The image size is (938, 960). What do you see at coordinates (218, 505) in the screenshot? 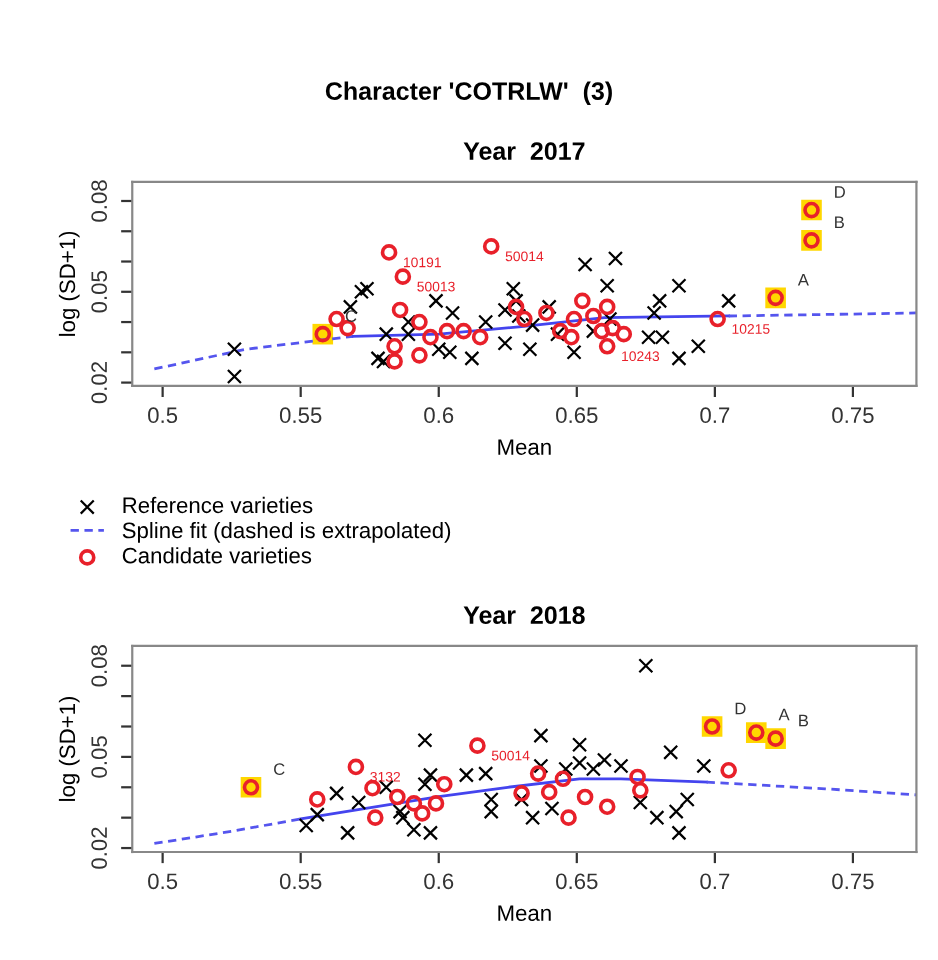
I see `legend-label: Reference varieties` at bounding box center [218, 505].